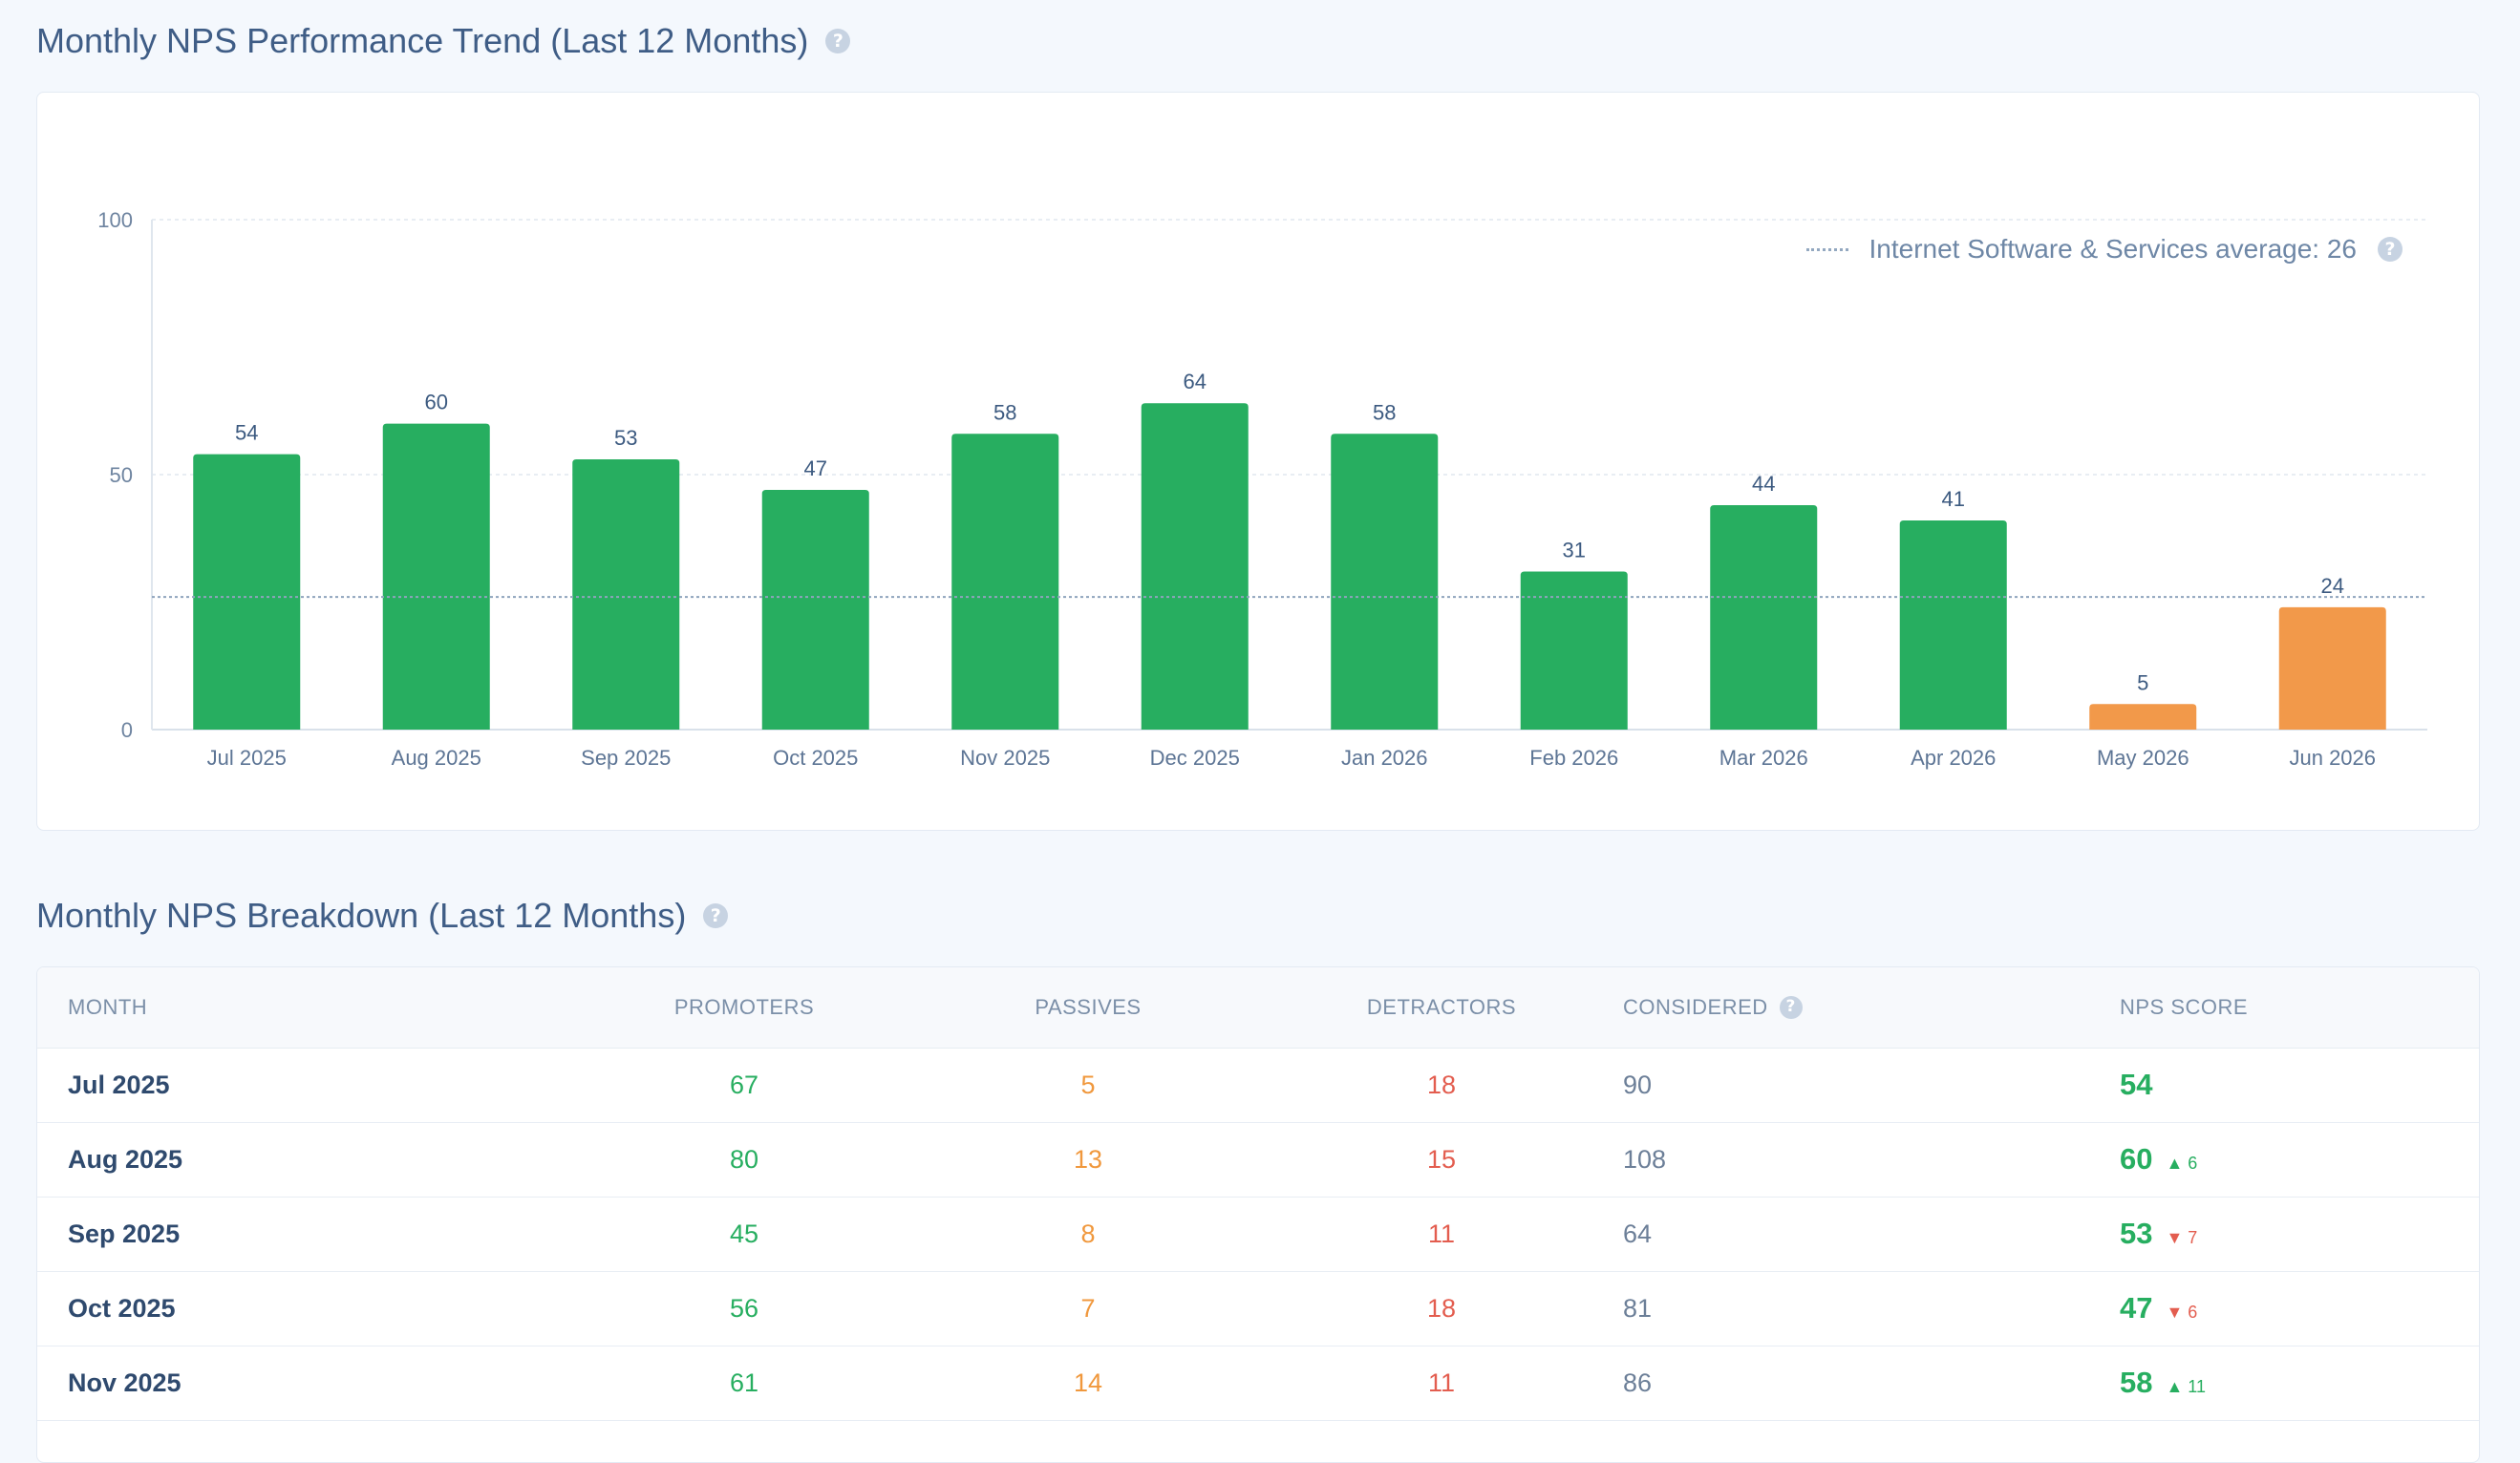  I want to click on passives-cell: 7, so click(1088, 1308).